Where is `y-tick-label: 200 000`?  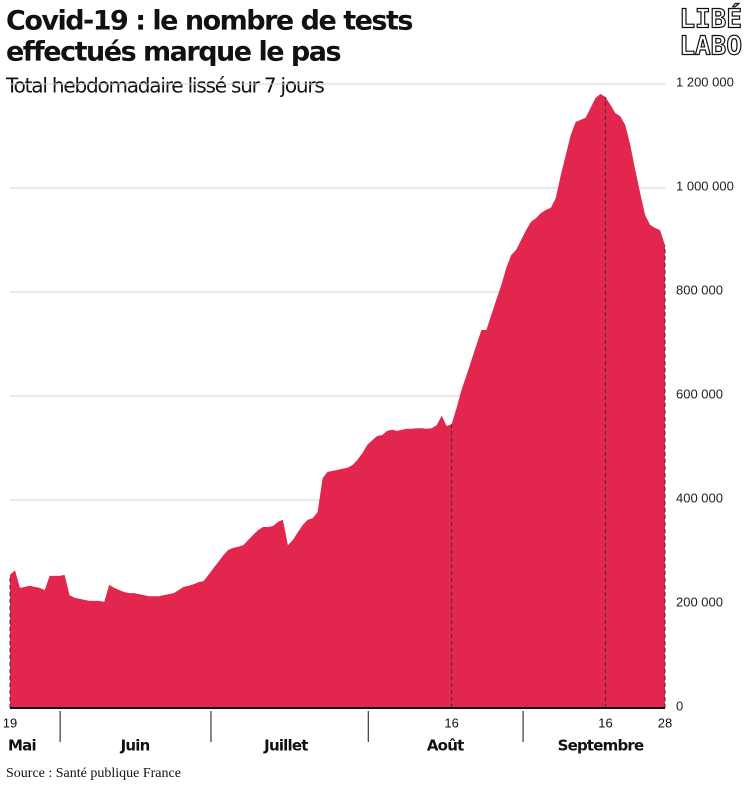
y-tick-label: 200 000 is located at coordinates (699, 601).